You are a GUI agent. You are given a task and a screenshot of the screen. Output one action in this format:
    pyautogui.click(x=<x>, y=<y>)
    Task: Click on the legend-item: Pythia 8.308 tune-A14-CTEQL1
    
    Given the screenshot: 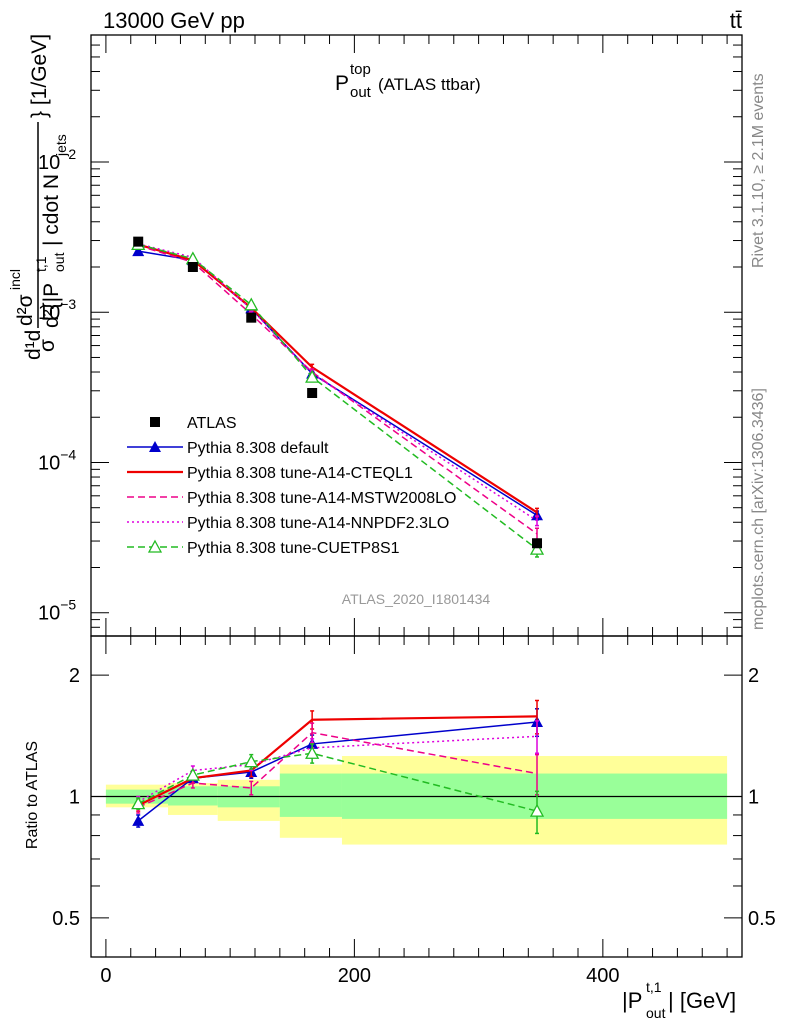 What is the action you would take?
    pyautogui.click(x=270, y=473)
    